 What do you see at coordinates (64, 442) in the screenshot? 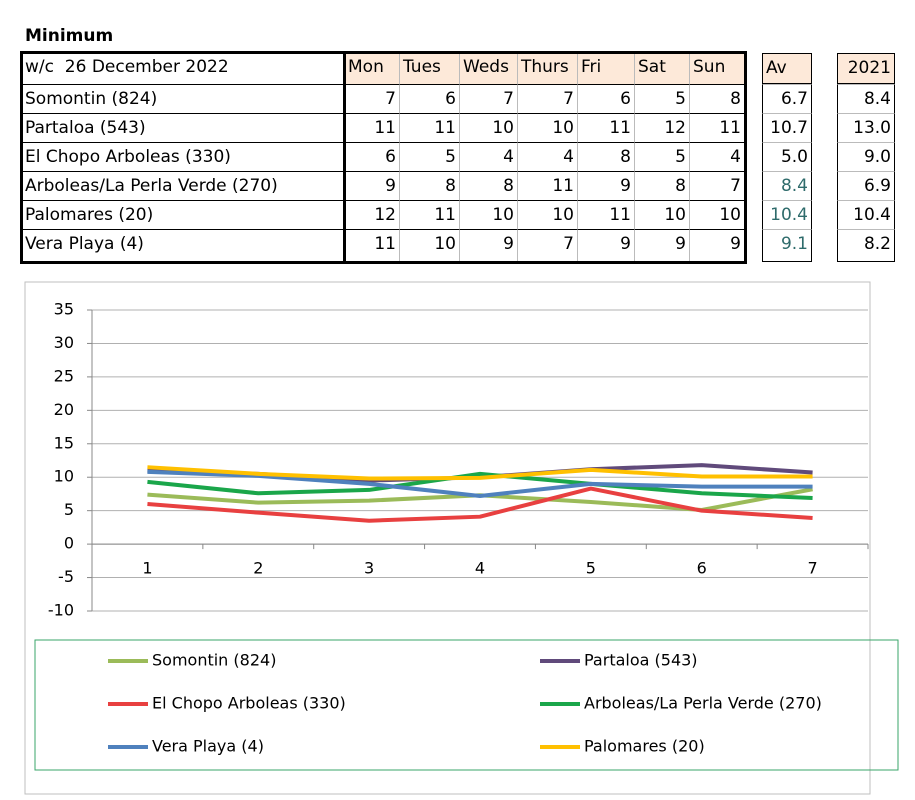
I see `y-tick-label: 15` at bounding box center [64, 442].